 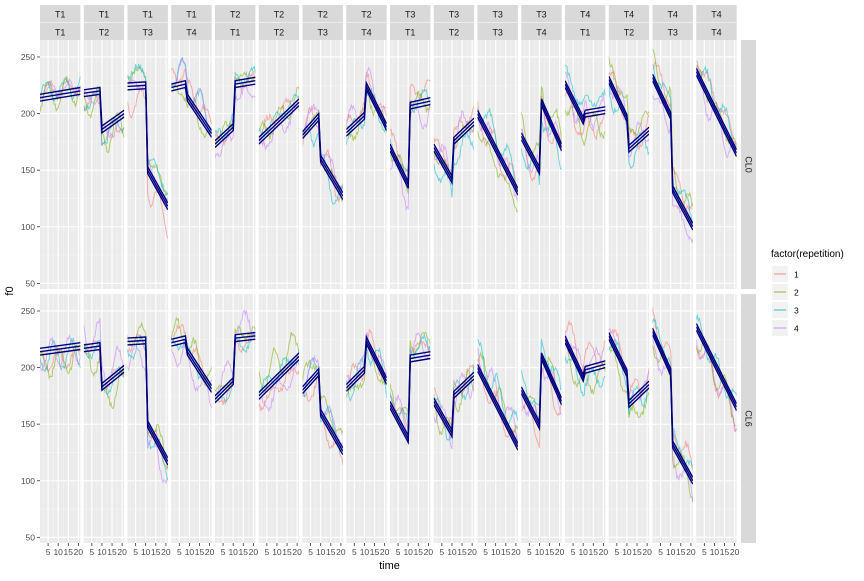 I want to click on facet-strip-column: T4 T3, so click(x=672, y=23).